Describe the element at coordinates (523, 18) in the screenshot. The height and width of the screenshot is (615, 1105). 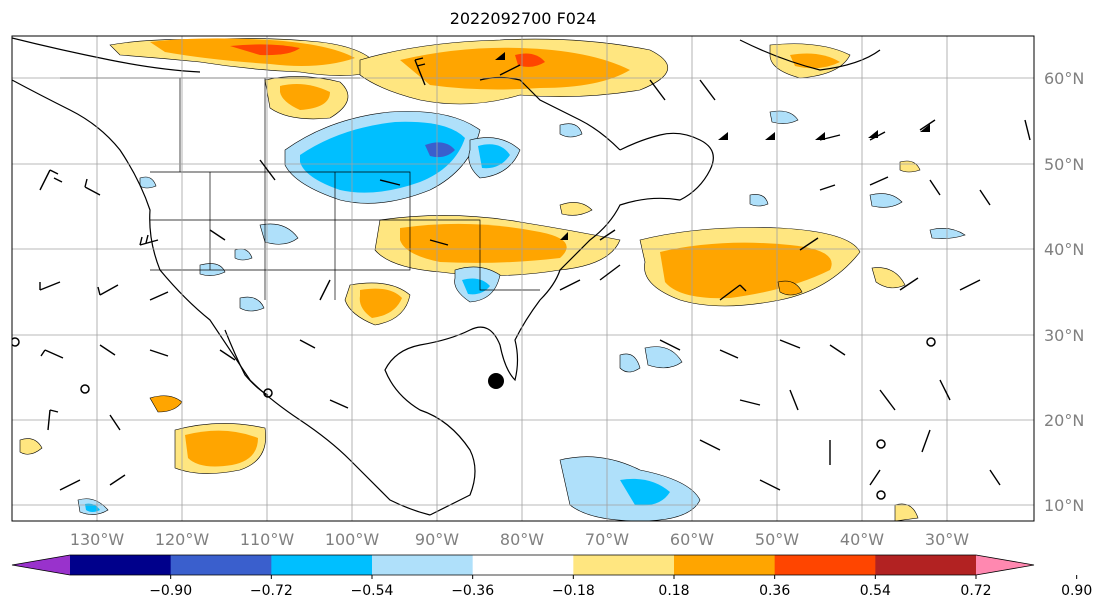
I see `map-title: 2022092700 F024` at that location.